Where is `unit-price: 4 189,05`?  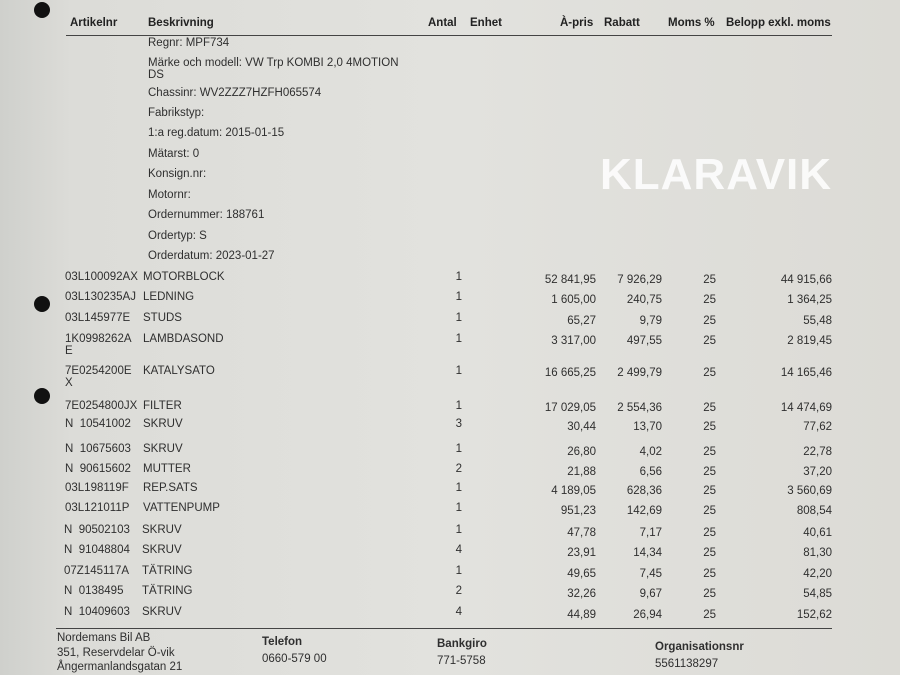
unit-price: 4 189,05 is located at coordinates (573, 491).